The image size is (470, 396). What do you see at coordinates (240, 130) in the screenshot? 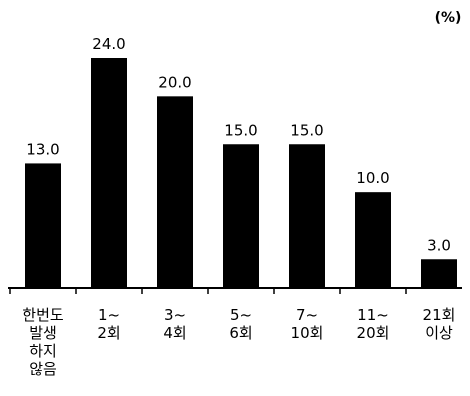
I see `value-label-3: 15.0` at bounding box center [240, 130].